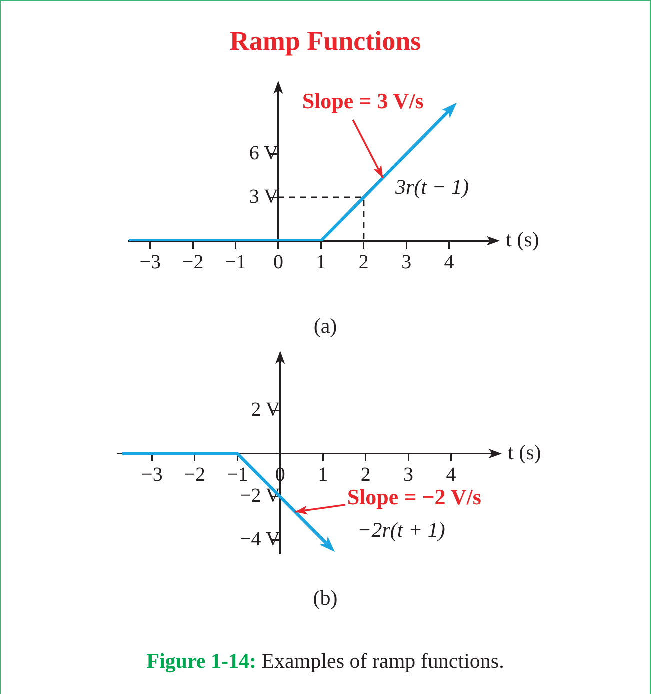  What do you see at coordinates (363, 101) in the screenshot?
I see `annotation: Slope = 3 V/s` at bounding box center [363, 101].